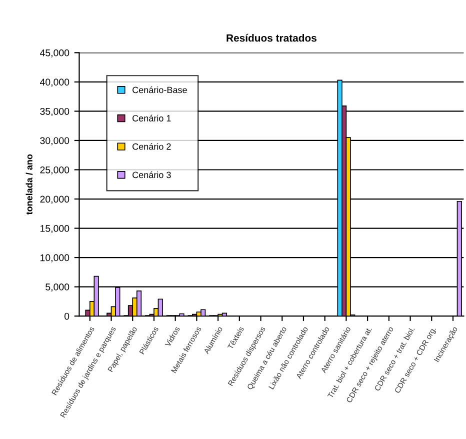 The width and height of the screenshot is (466, 439). I want to click on y-axis-title: tonelada / ano, so click(29, 184).